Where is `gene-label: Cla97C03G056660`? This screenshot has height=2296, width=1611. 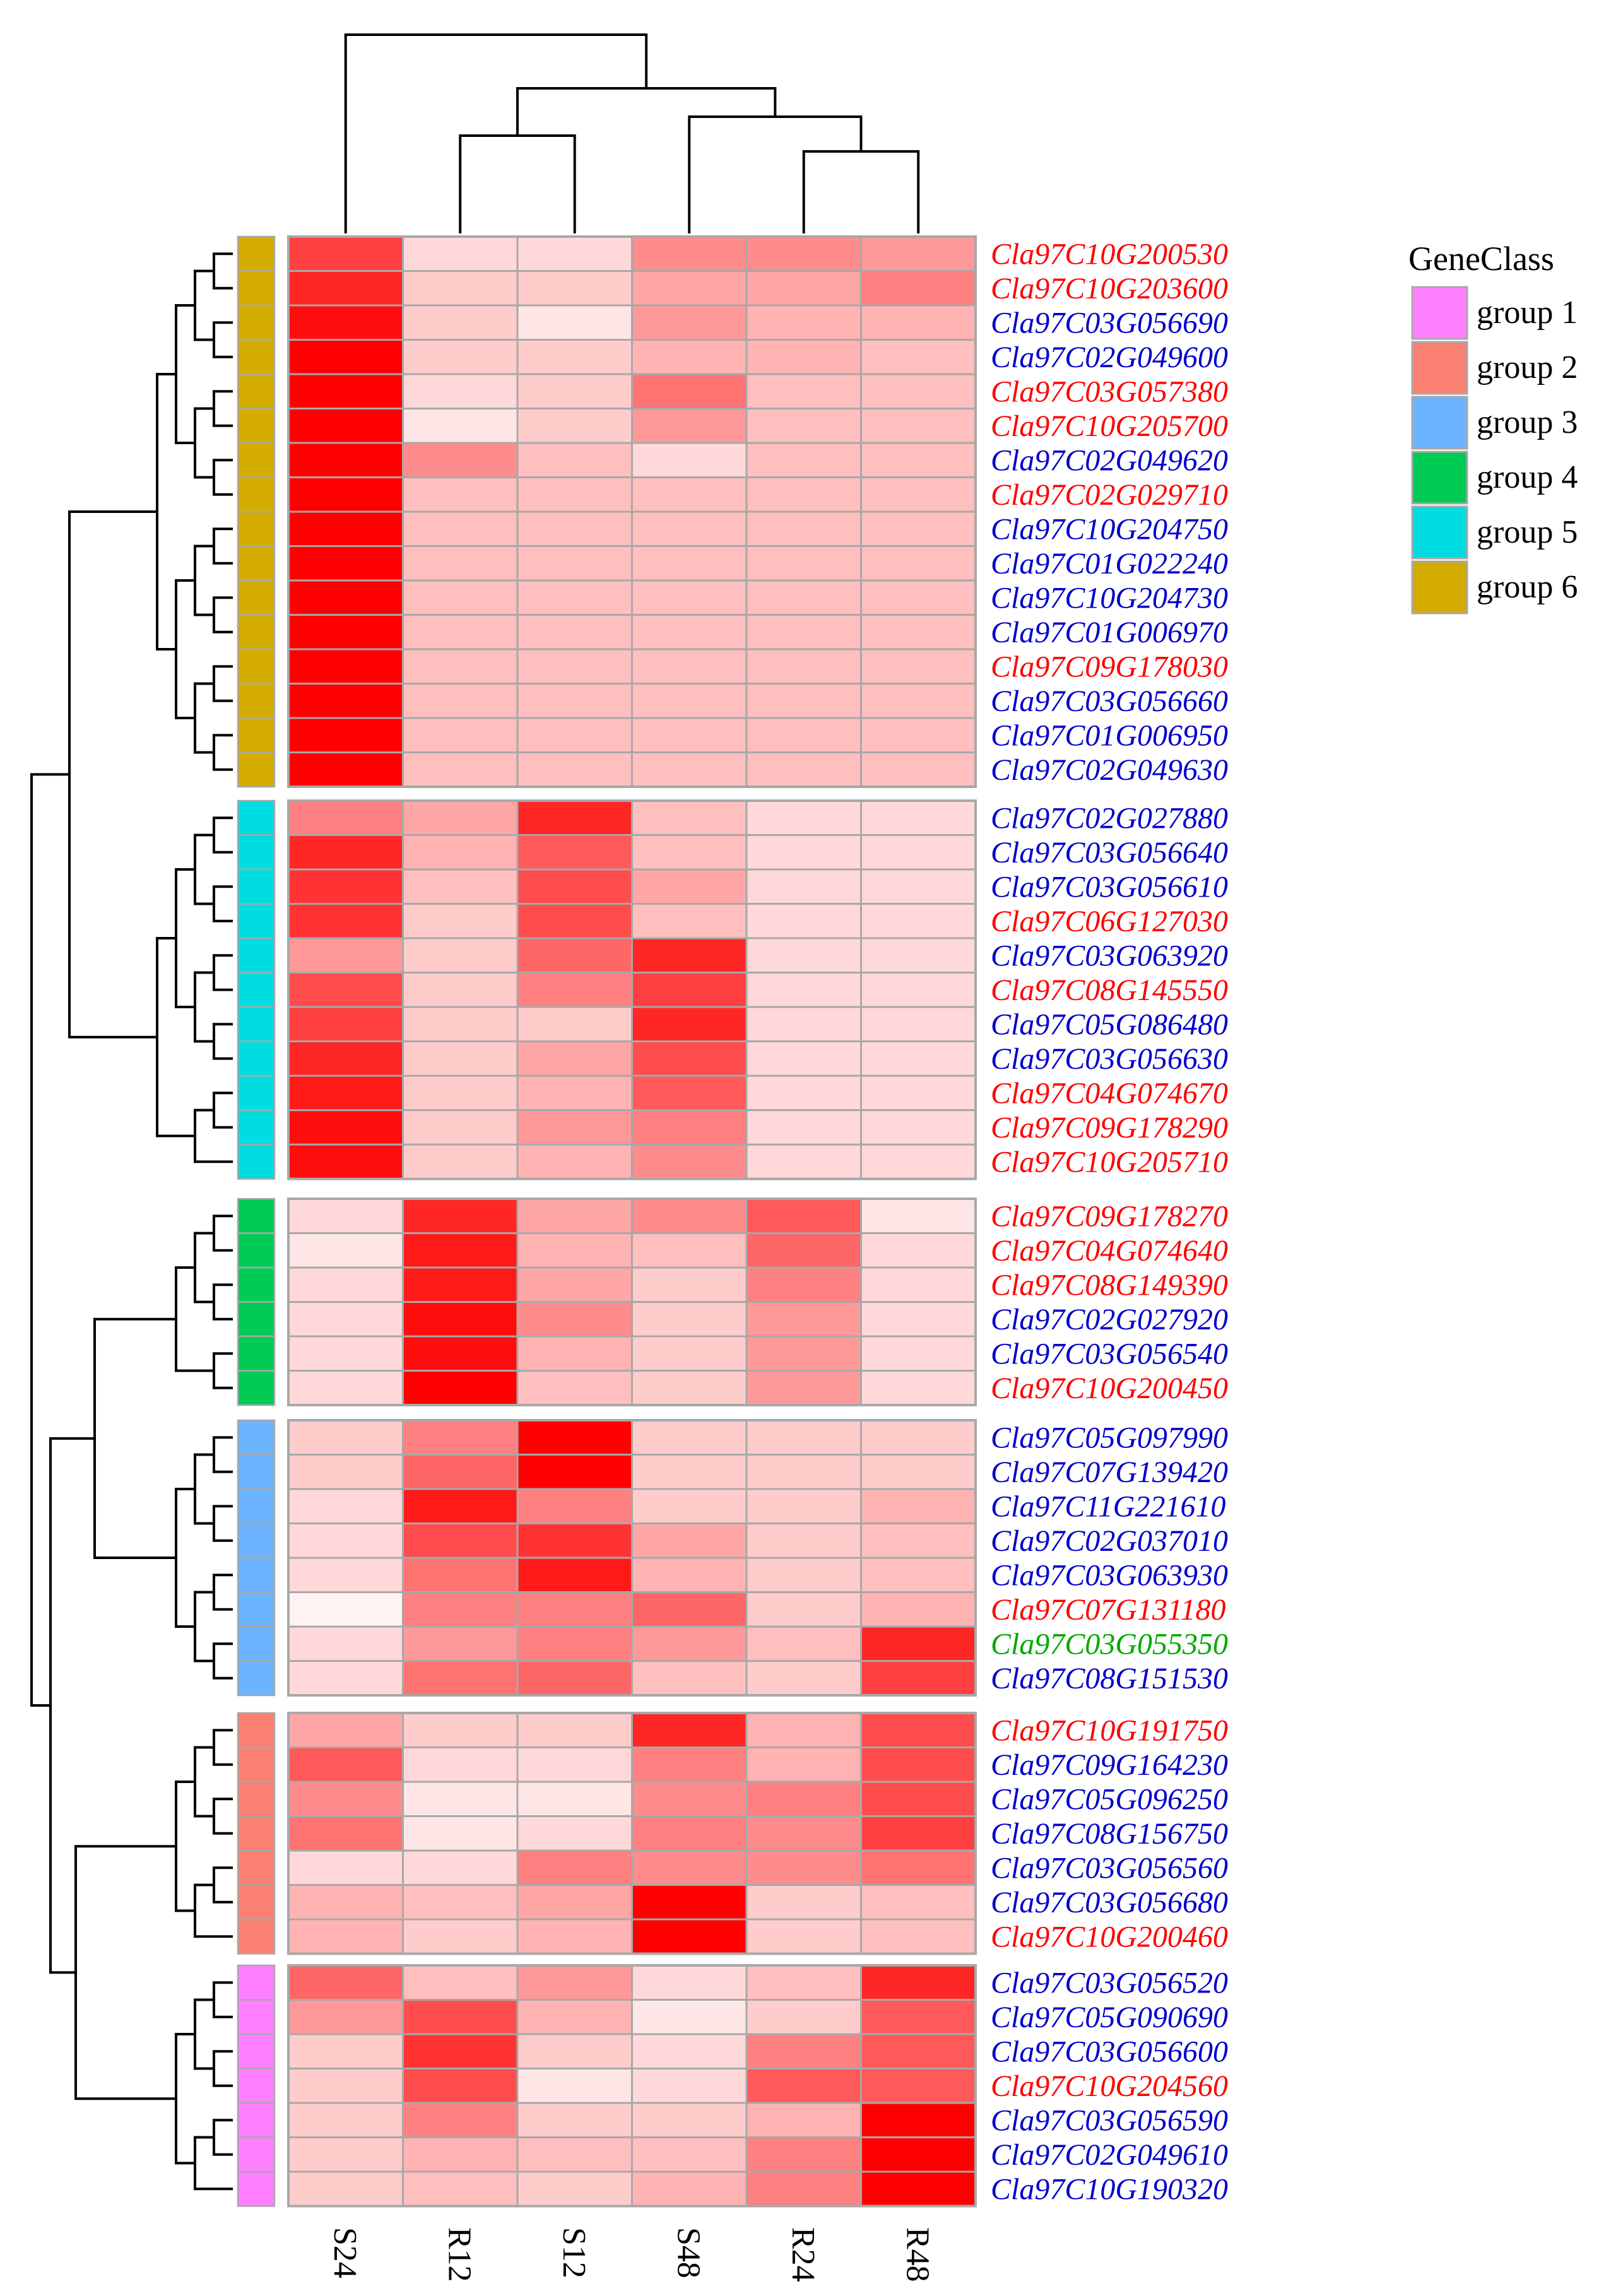
gene-label: Cla97C03G056660 is located at coordinates (1109, 701).